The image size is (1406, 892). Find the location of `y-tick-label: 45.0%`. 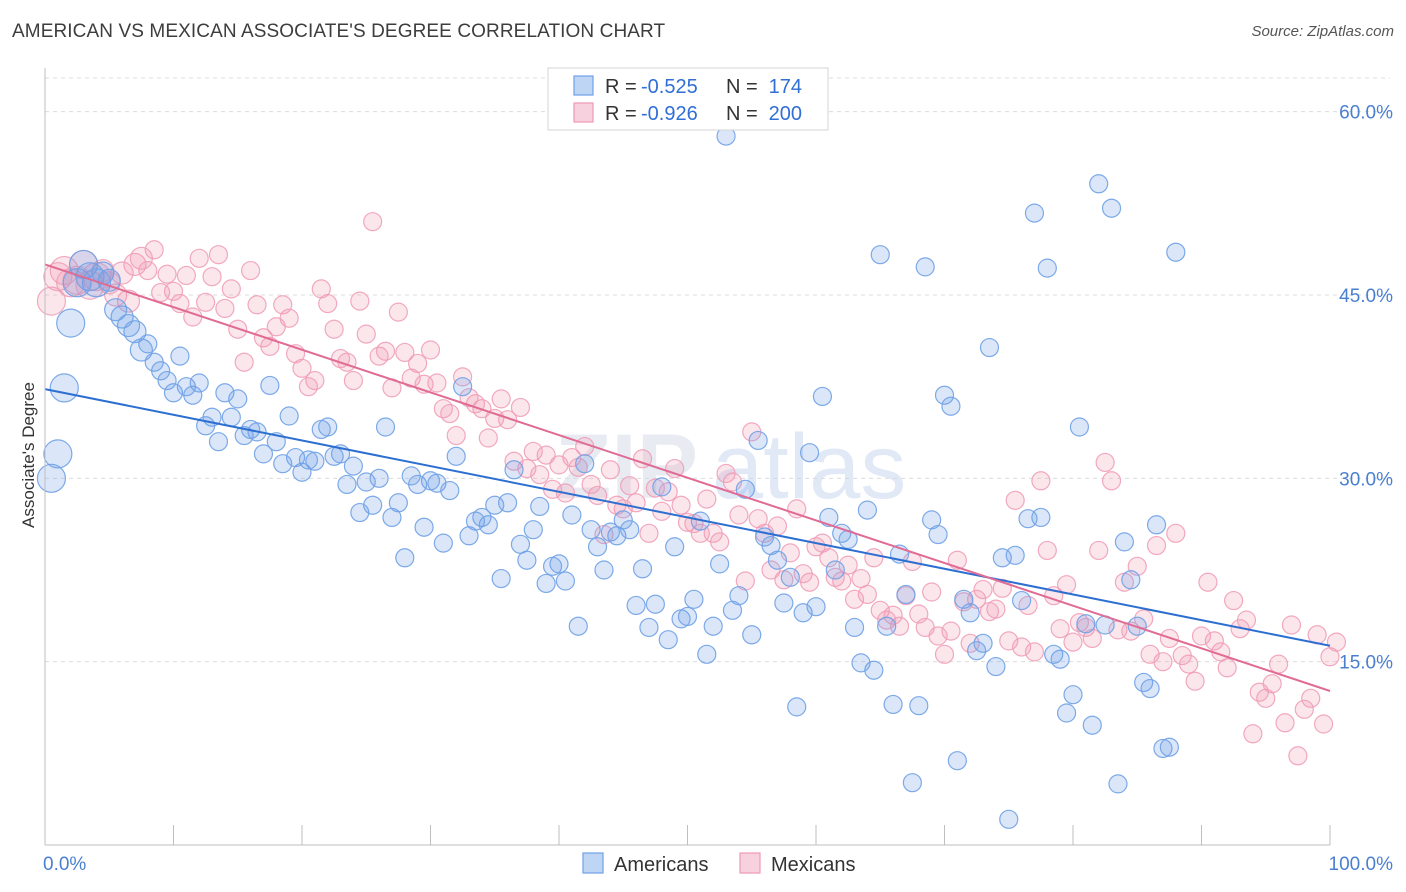

y-tick-label: 45.0% is located at coordinates (1366, 296).